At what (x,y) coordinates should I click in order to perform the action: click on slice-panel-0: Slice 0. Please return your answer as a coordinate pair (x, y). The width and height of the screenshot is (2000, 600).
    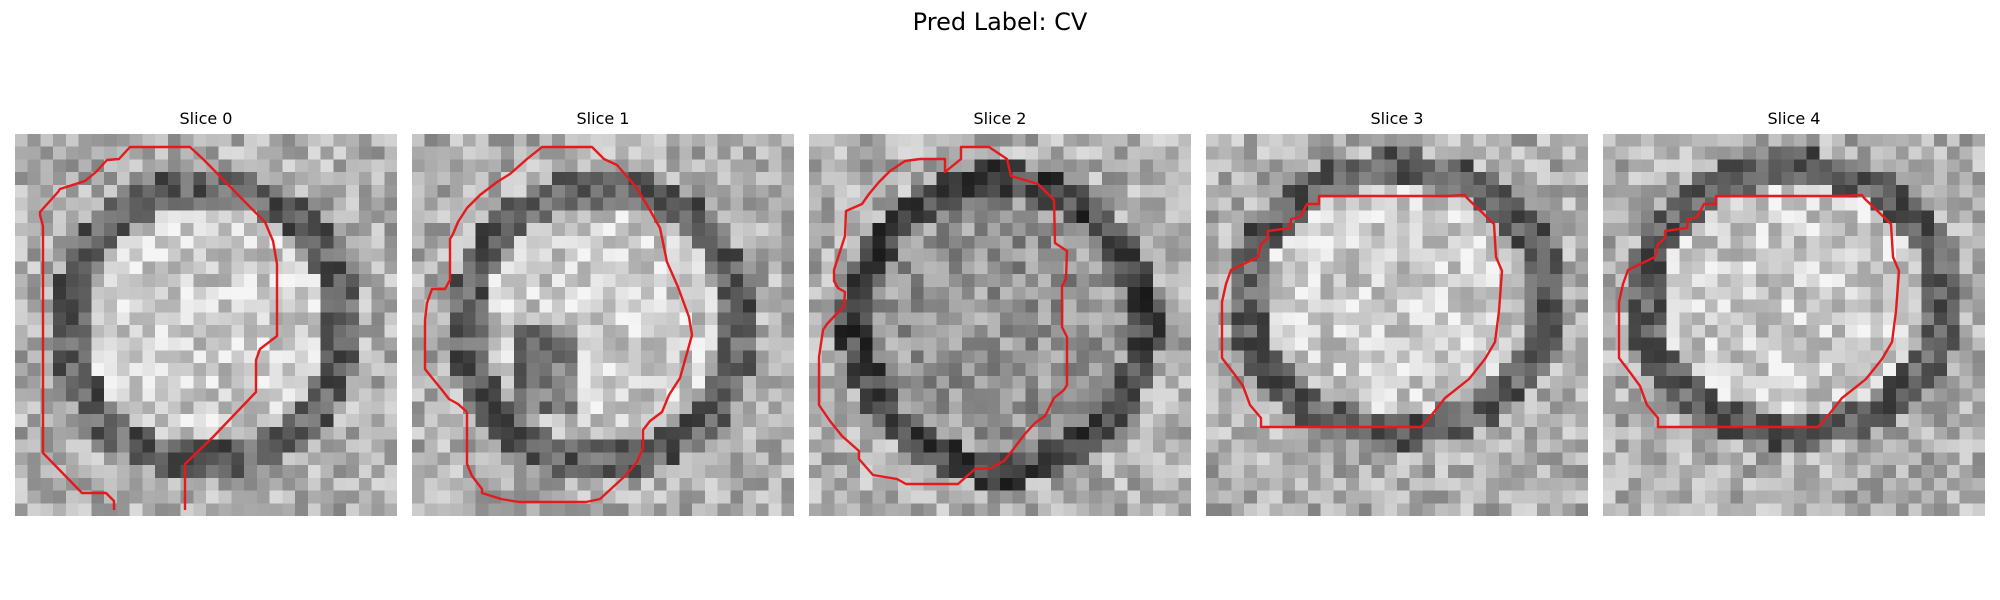
    Looking at the image, I should click on (206, 312).